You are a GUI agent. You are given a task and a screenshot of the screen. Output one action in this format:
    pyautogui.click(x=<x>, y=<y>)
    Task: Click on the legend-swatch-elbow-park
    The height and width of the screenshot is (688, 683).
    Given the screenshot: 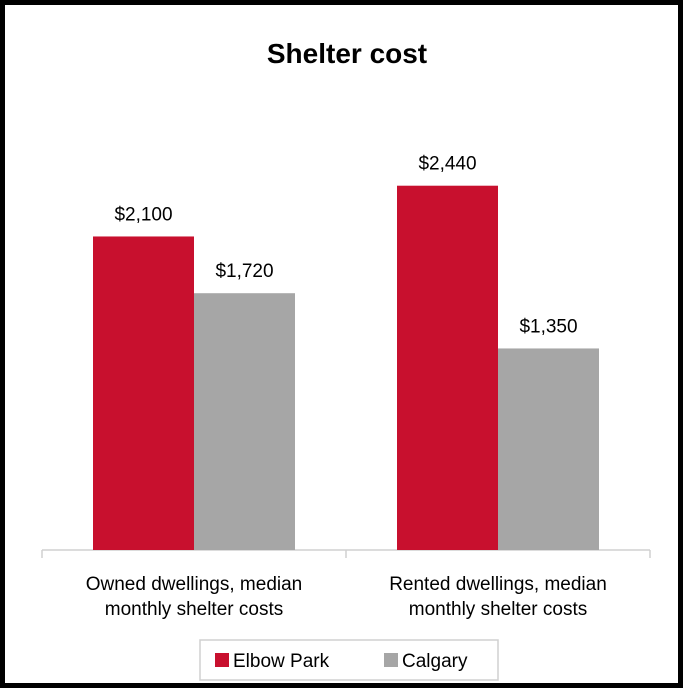 What is the action you would take?
    pyautogui.click(x=222, y=660)
    